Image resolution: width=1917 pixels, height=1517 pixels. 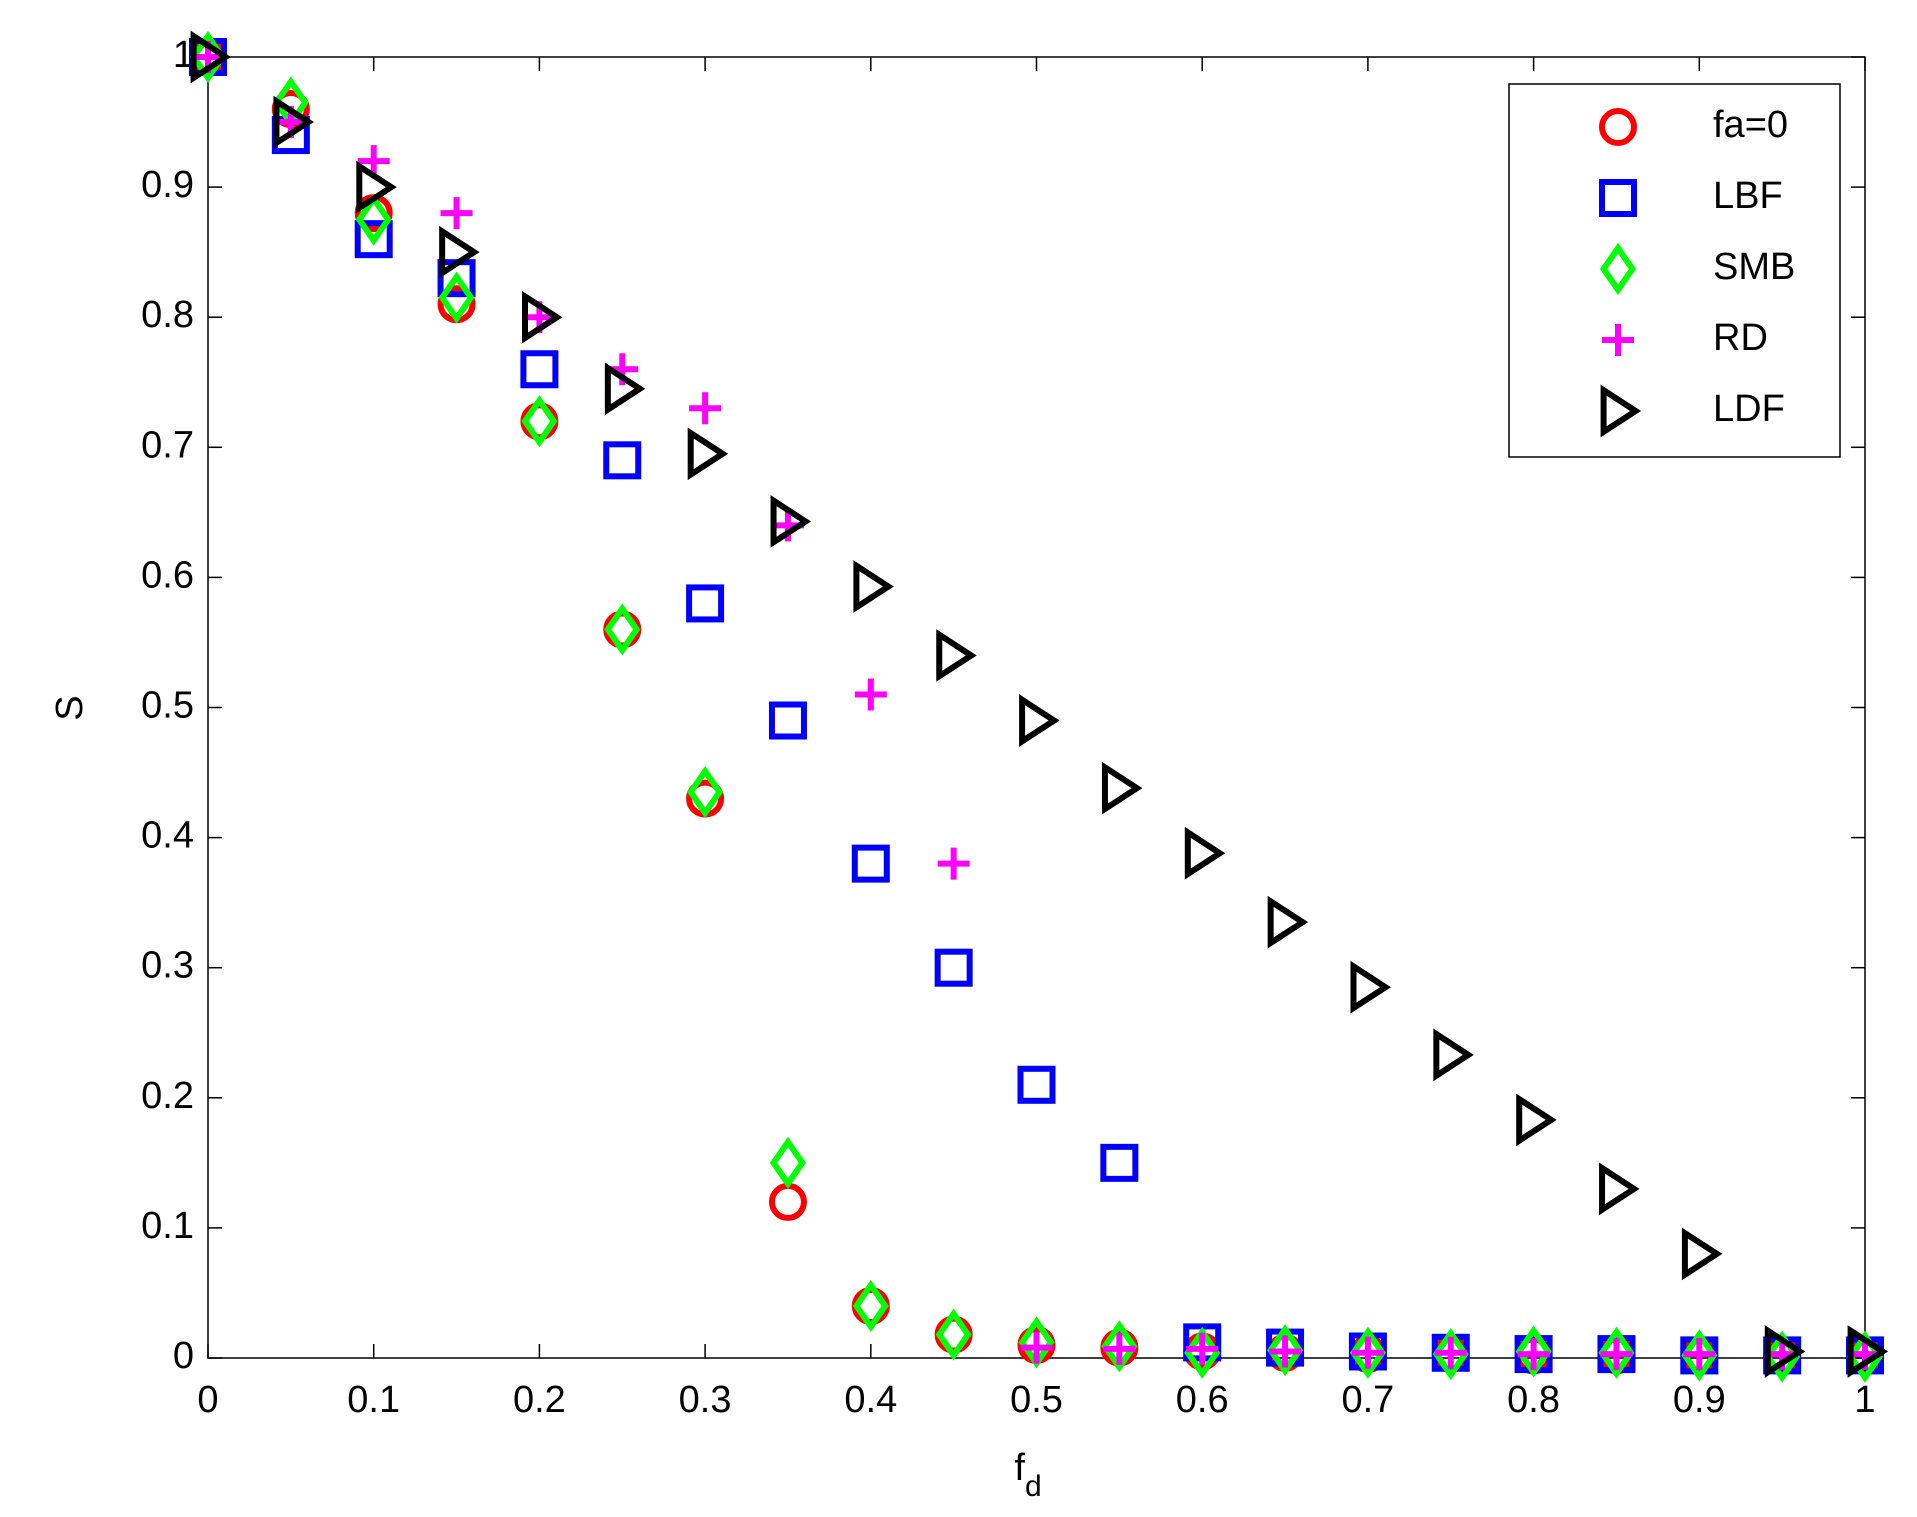 I want to click on y-tick-label: 0, so click(x=183, y=1356).